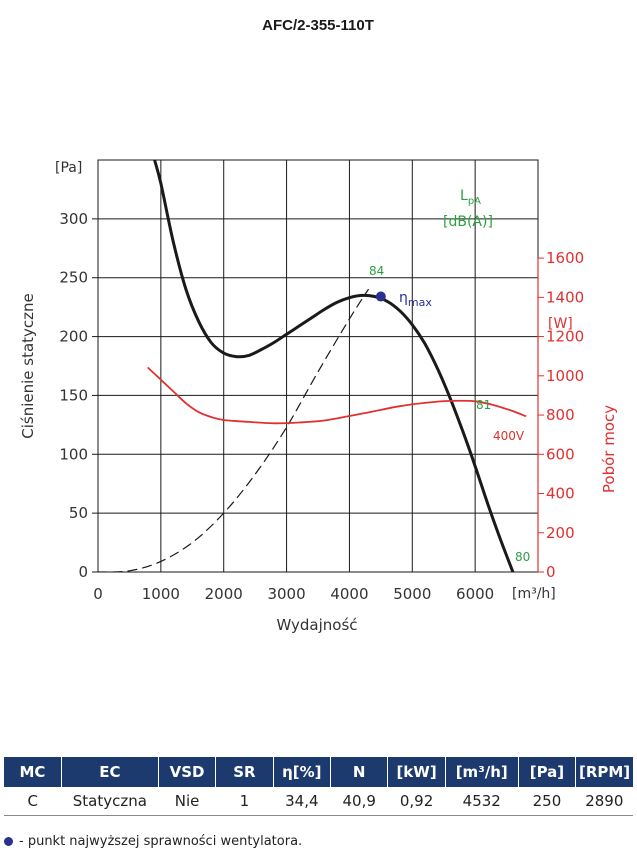 This screenshot has height=859, width=637. I want to click on x-unit-label: [m³/h], so click(534, 594).